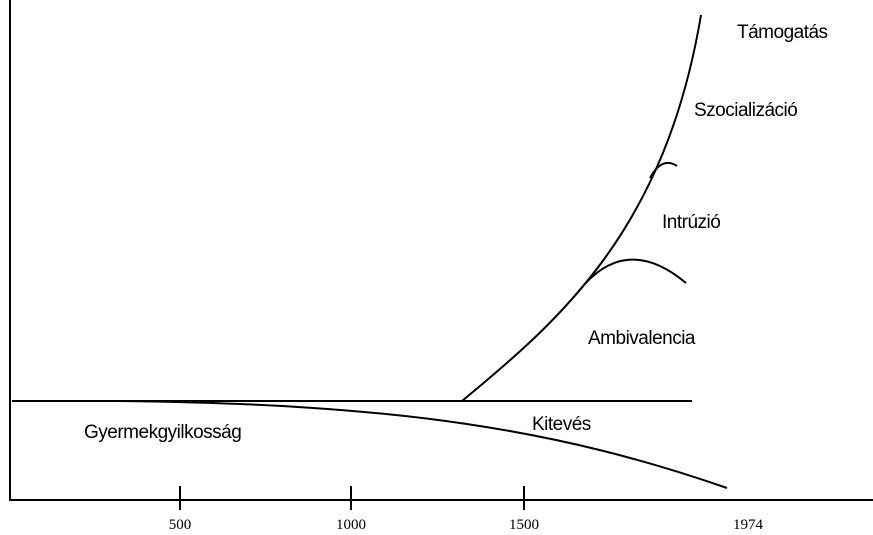 The height and width of the screenshot is (535, 873). I want to click on label: Támogatás, so click(782, 32).